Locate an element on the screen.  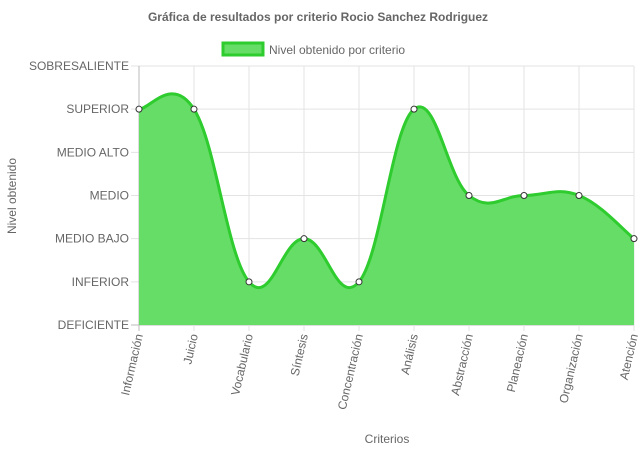
x-tick-label: Síntesis is located at coordinates (299, 355).